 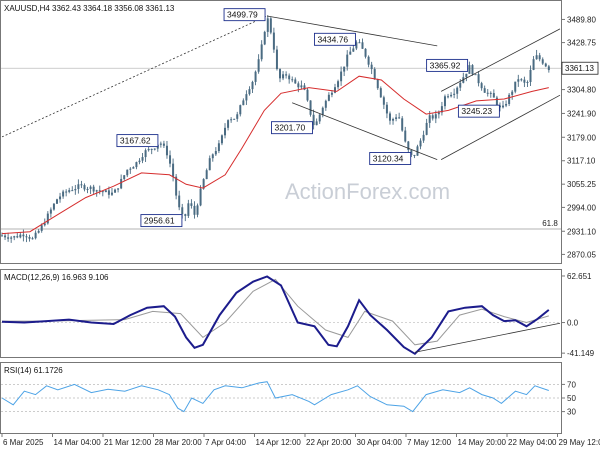 I want to click on price-tick-label: 3489.80, so click(x=581, y=19).